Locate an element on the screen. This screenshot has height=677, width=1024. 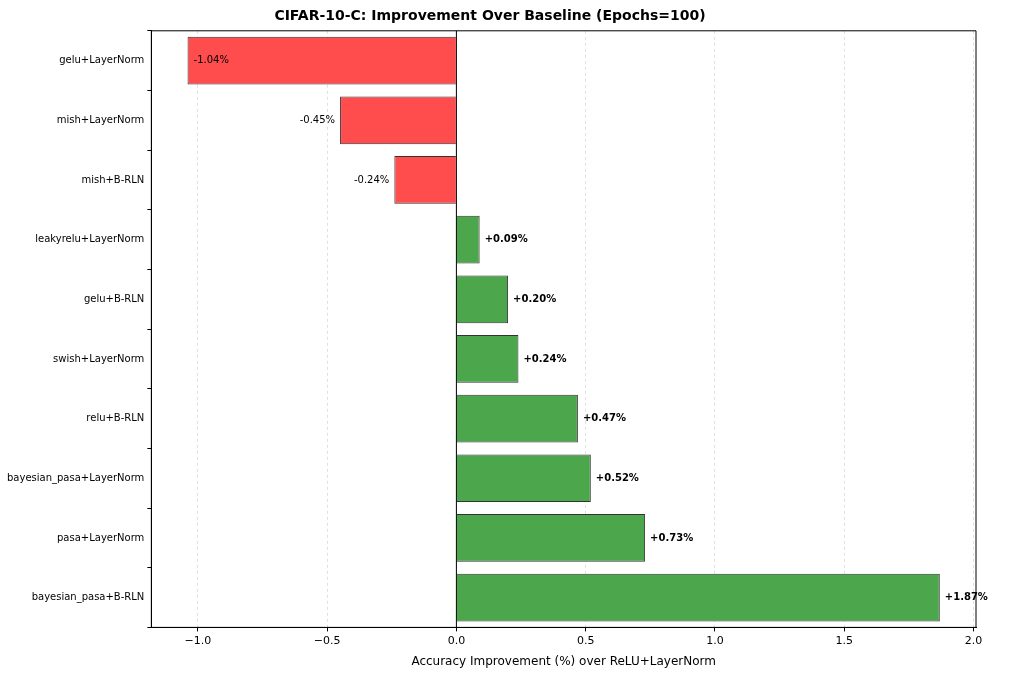
x-tick-label: 0.5 is located at coordinates (585, 640).